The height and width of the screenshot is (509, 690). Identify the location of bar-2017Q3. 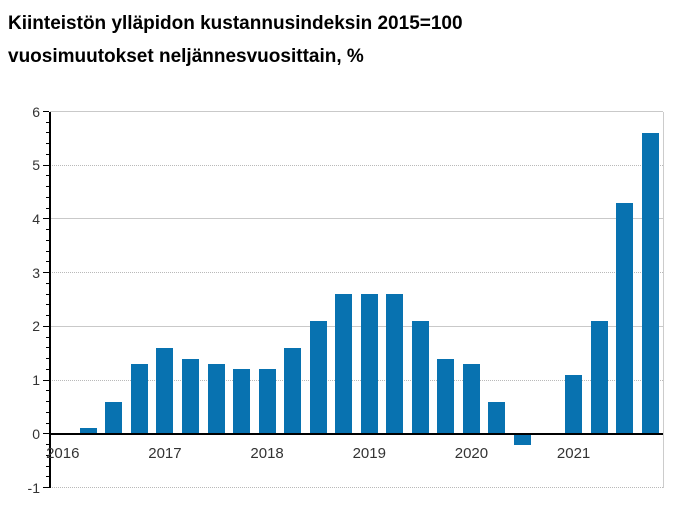
(216, 398).